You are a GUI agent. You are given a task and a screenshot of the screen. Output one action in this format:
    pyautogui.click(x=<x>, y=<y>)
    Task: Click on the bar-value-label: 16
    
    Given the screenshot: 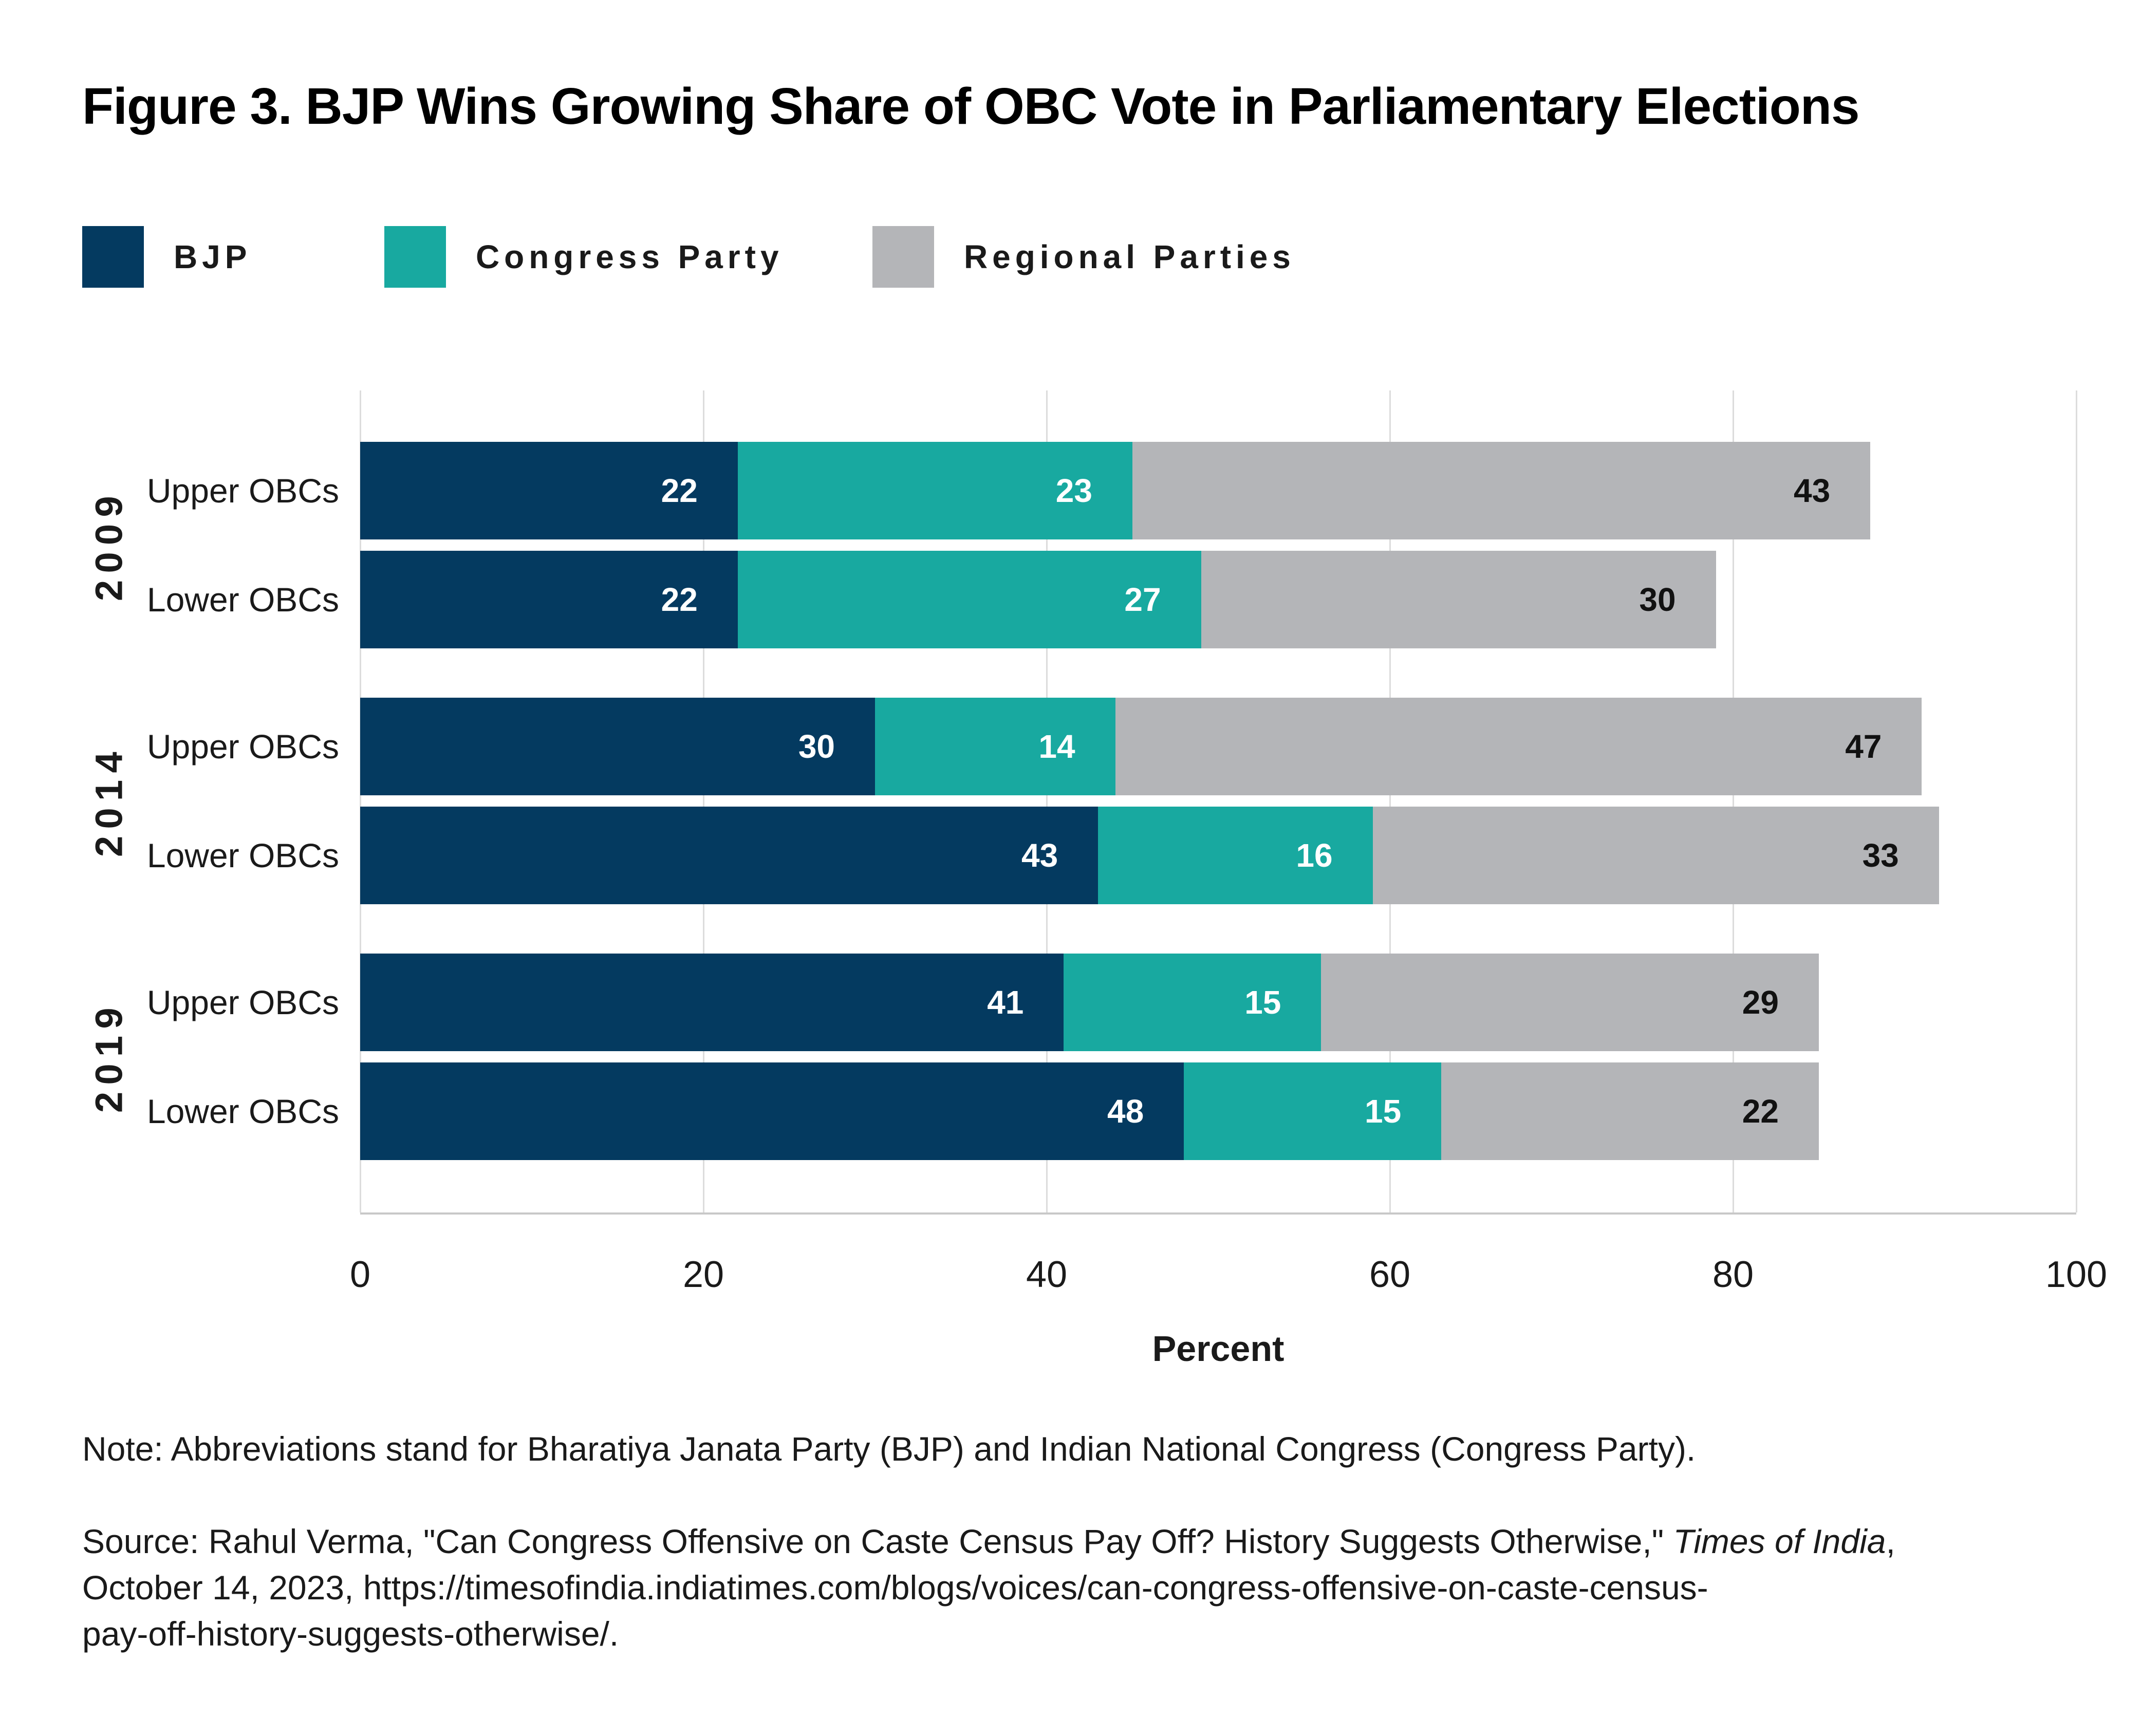 What is the action you would take?
    pyautogui.click(x=1314, y=856)
    